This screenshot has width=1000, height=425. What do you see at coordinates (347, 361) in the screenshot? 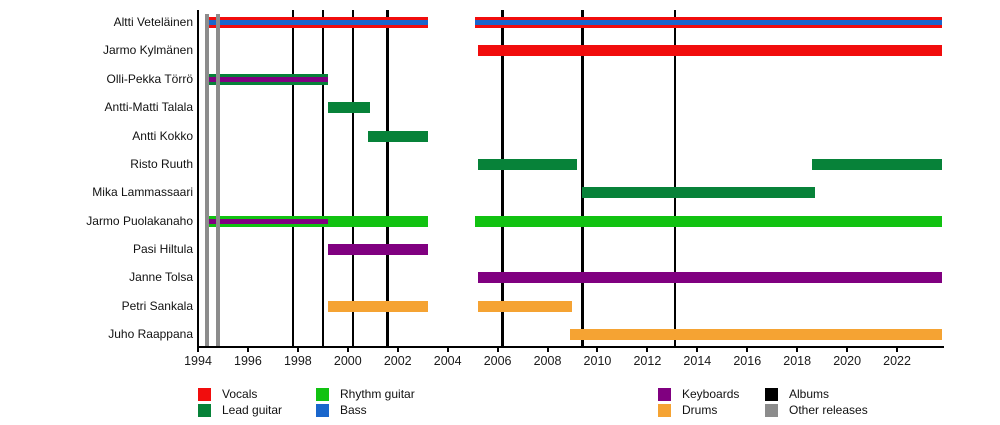
I see `tick-label: 2000` at bounding box center [347, 361].